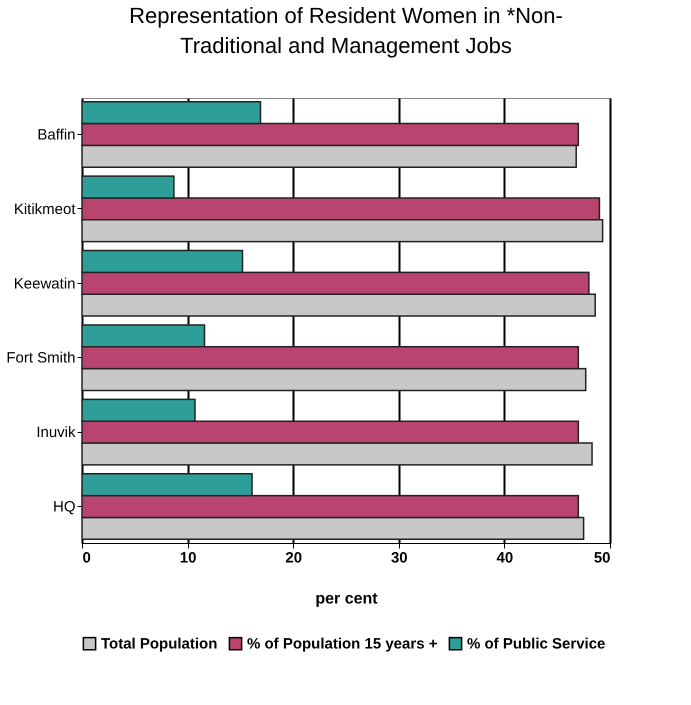 The image size is (691, 705). Describe the element at coordinates (342, 644) in the screenshot. I see `legend-label: % of Population 15 years +` at that location.